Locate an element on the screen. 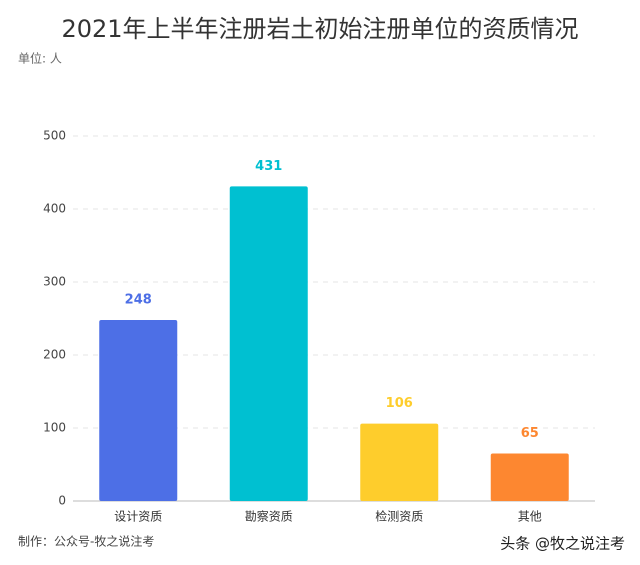  chart-title: 2021年上半年注册岩土初始注册单位的资质情况 is located at coordinates (319, 29).